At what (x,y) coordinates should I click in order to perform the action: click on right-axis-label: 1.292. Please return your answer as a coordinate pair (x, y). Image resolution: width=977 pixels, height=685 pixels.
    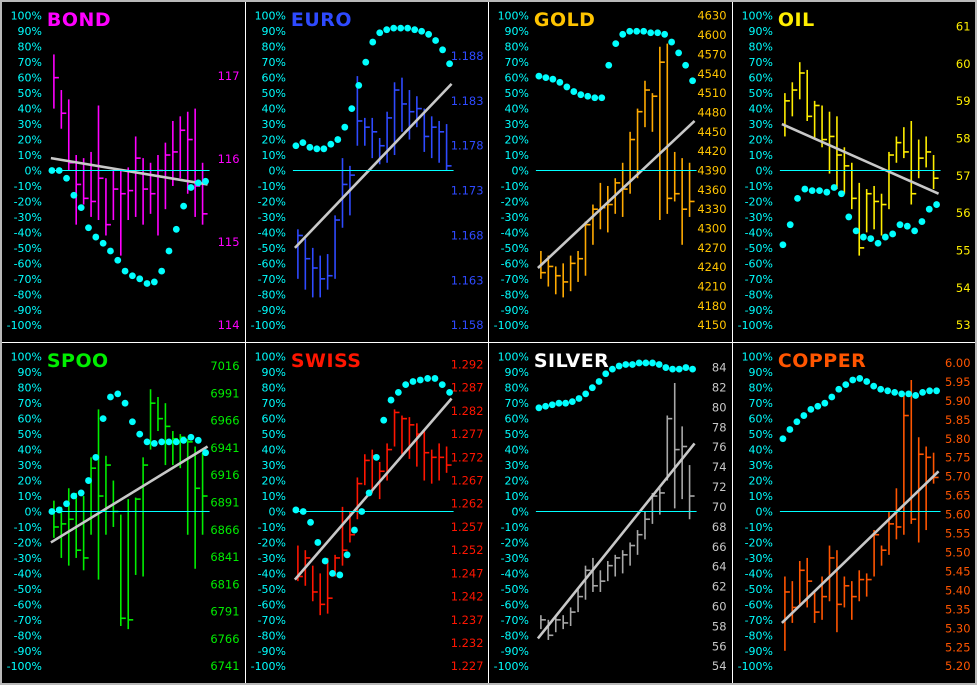
    Looking at the image, I should click on (466, 364).